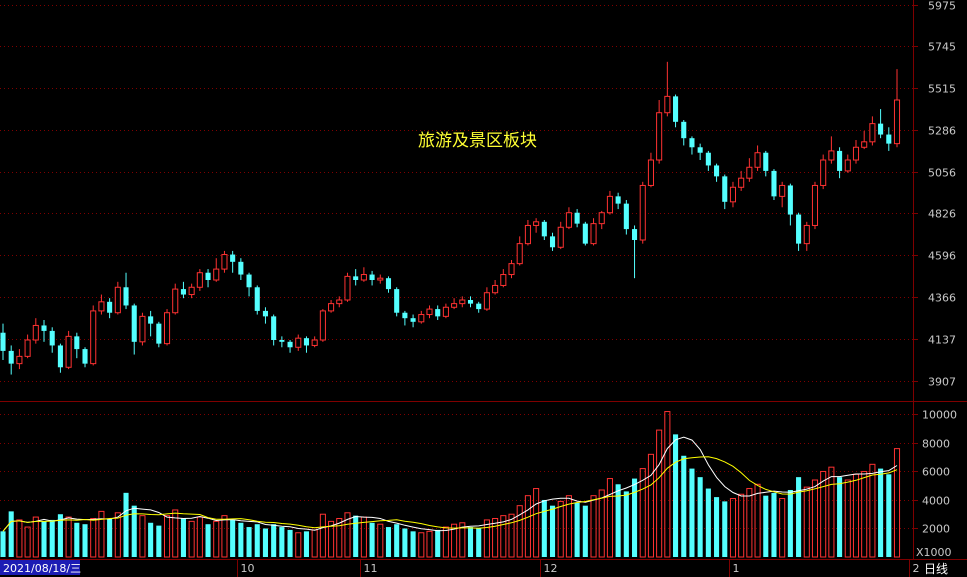 The height and width of the screenshot is (577, 967). I want to click on volume-tick-label: 6000, so click(936, 472).